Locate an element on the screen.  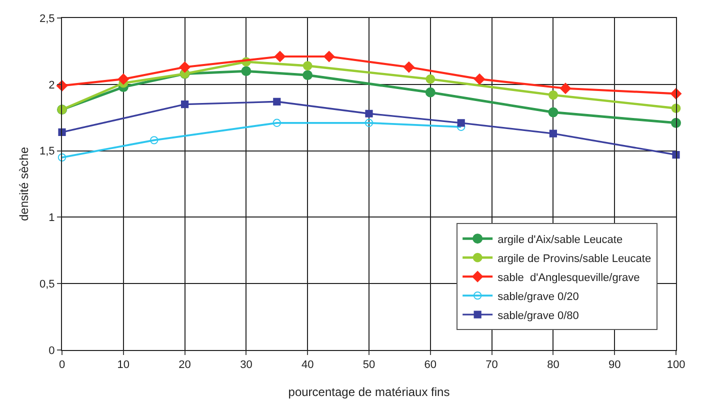
x-axis-title: pourcentage de matériaux fins is located at coordinates (369, 392).